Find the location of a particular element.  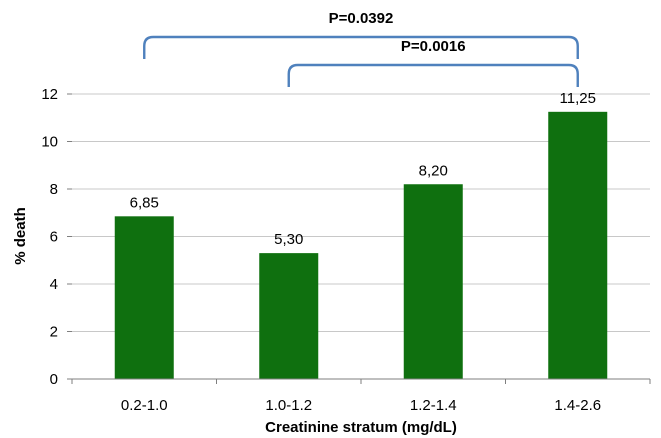

y-tick-label: 2 is located at coordinates (54, 332).